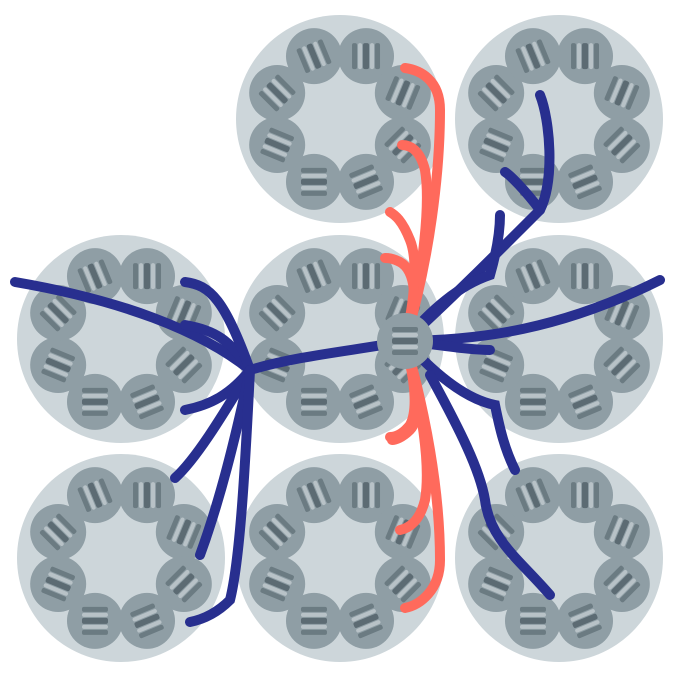 The height and width of the screenshot is (673, 680). I want to click on hc-bottom-center-hypercolumn, so click(340, 558).